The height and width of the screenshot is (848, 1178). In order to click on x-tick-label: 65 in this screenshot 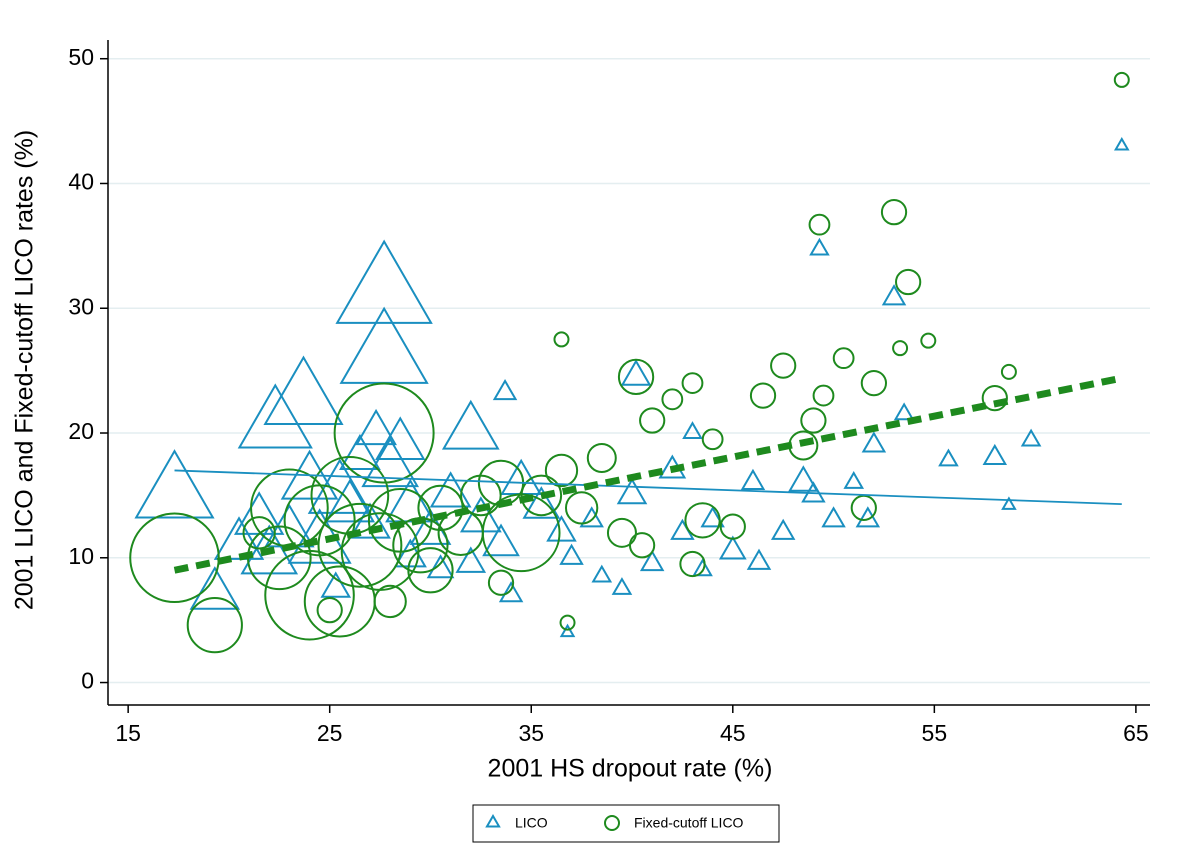, I will do `click(1136, 733)`.